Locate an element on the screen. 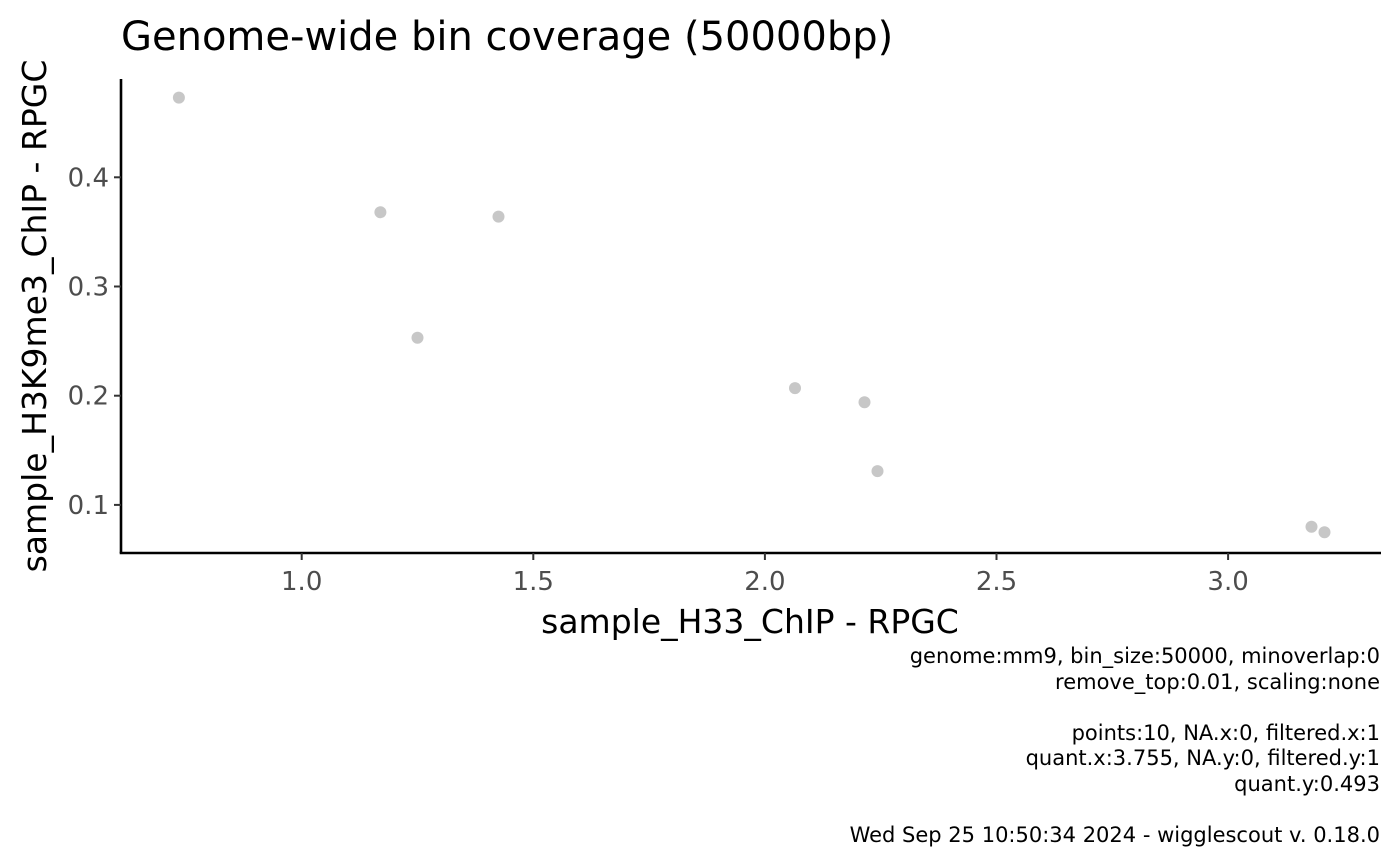  caption-line: quant.x:3.755, NA.y:0, filtered.y:1 is located at coordinates (1202, 758).